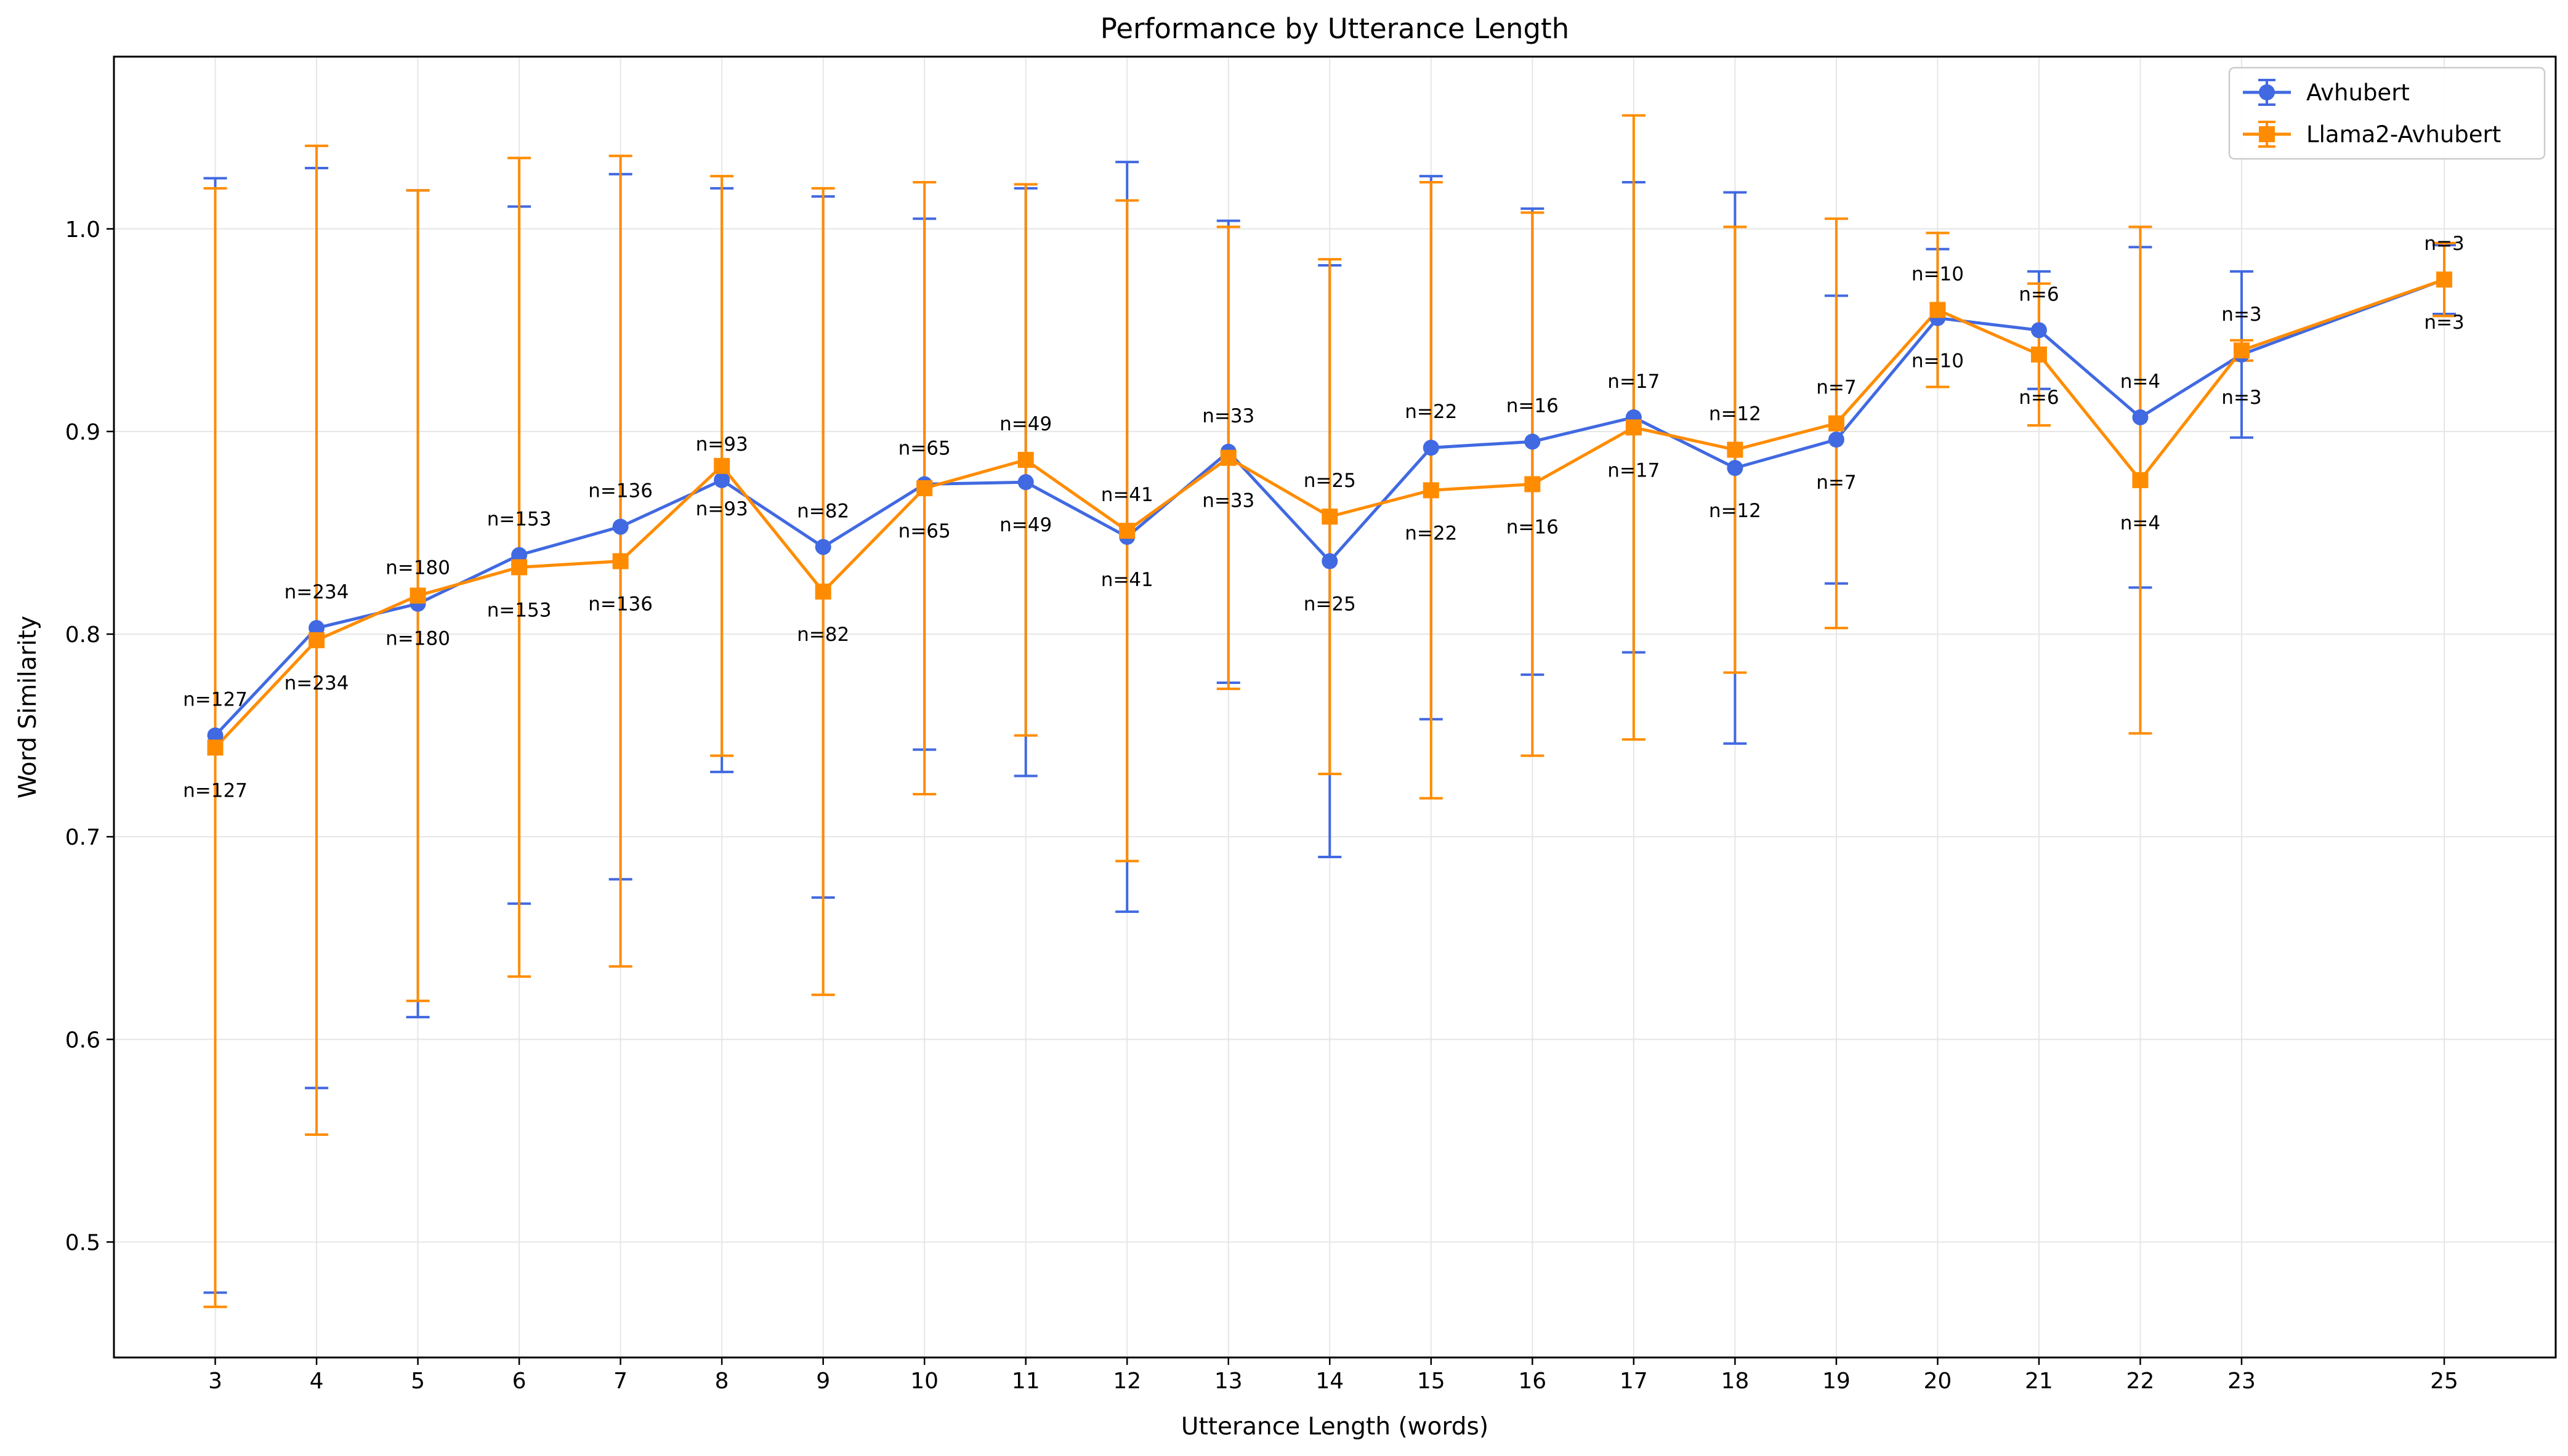 The image size is (2568, 1456). I want to click on x-tick-label: 16, so click(1532, 1382).